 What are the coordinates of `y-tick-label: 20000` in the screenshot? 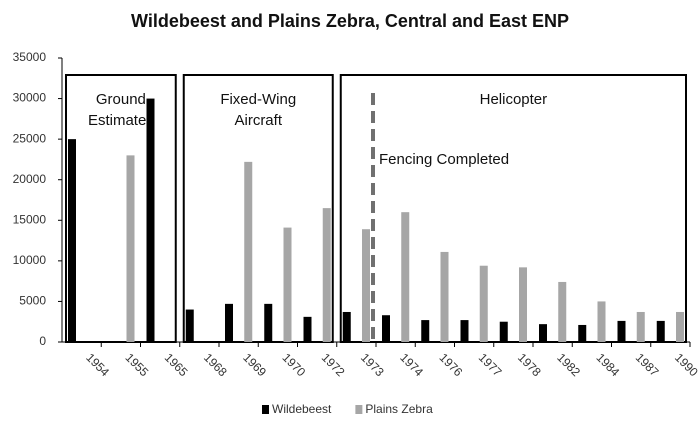 It's located at (30, 179).